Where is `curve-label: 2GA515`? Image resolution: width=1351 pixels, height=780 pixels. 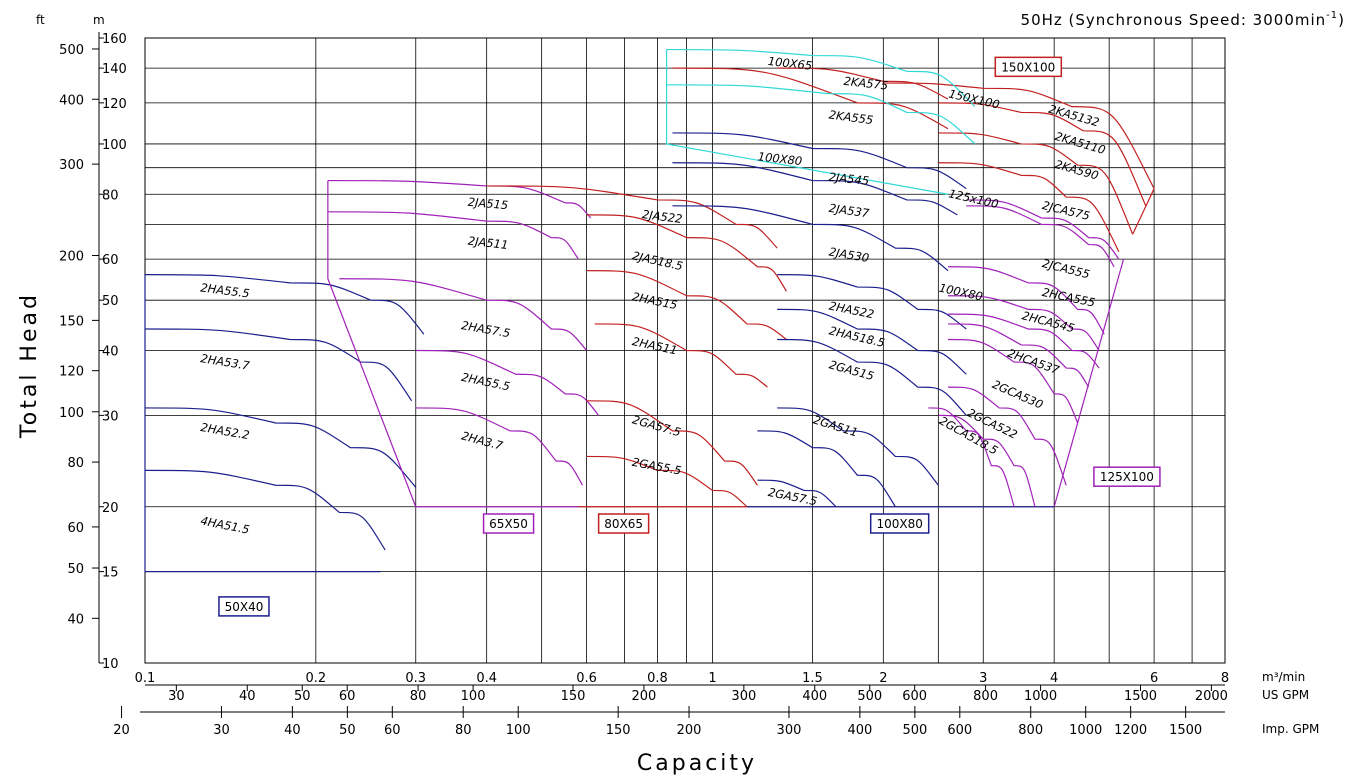
curve-label: 2GA515 is located at coordinates (852, 370).